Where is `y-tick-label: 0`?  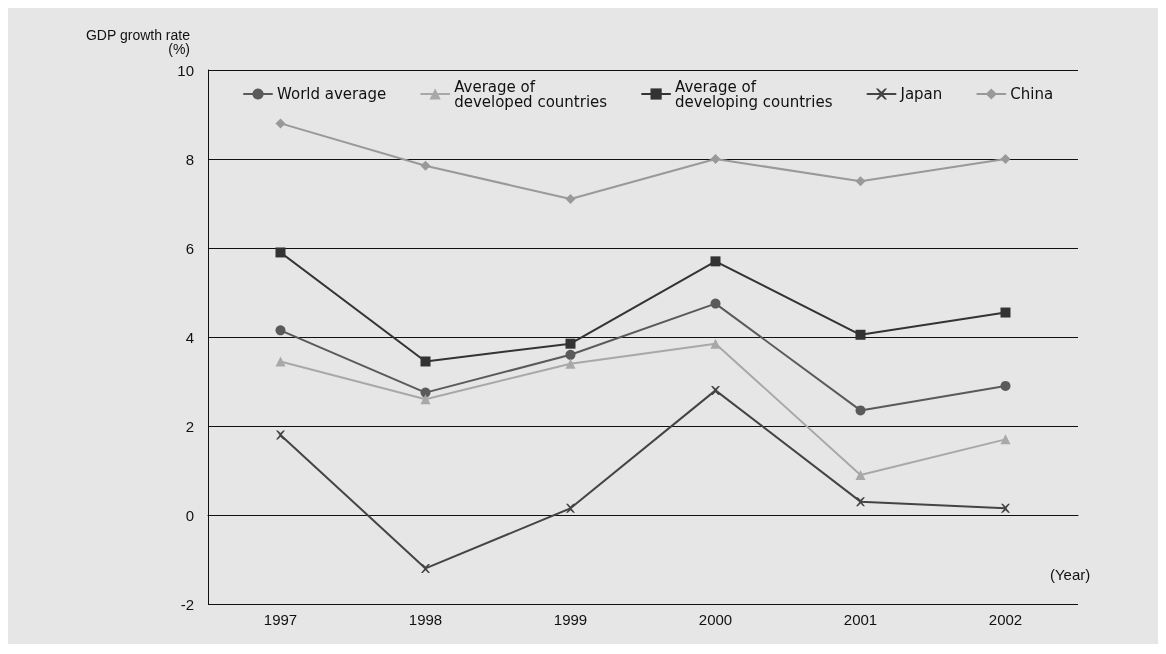
y-tick-label: 0 is located at coordinates (189, 515).